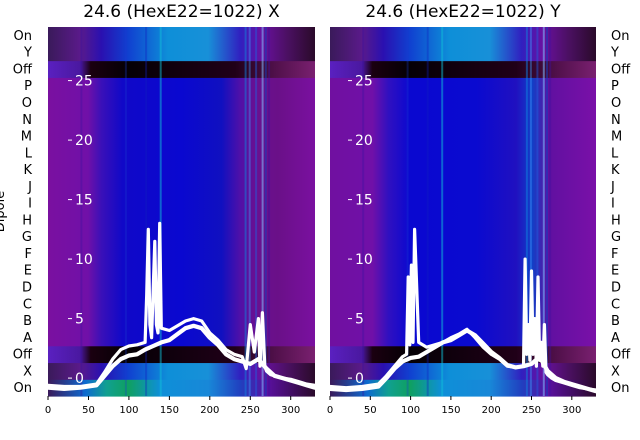 Image resolution: width=640 pixels, height=440 pixels. What do you see at coordinates (29, 153) in the screenshot?
I see `y-tick-label-14: L` at bounding box center [29, 153].